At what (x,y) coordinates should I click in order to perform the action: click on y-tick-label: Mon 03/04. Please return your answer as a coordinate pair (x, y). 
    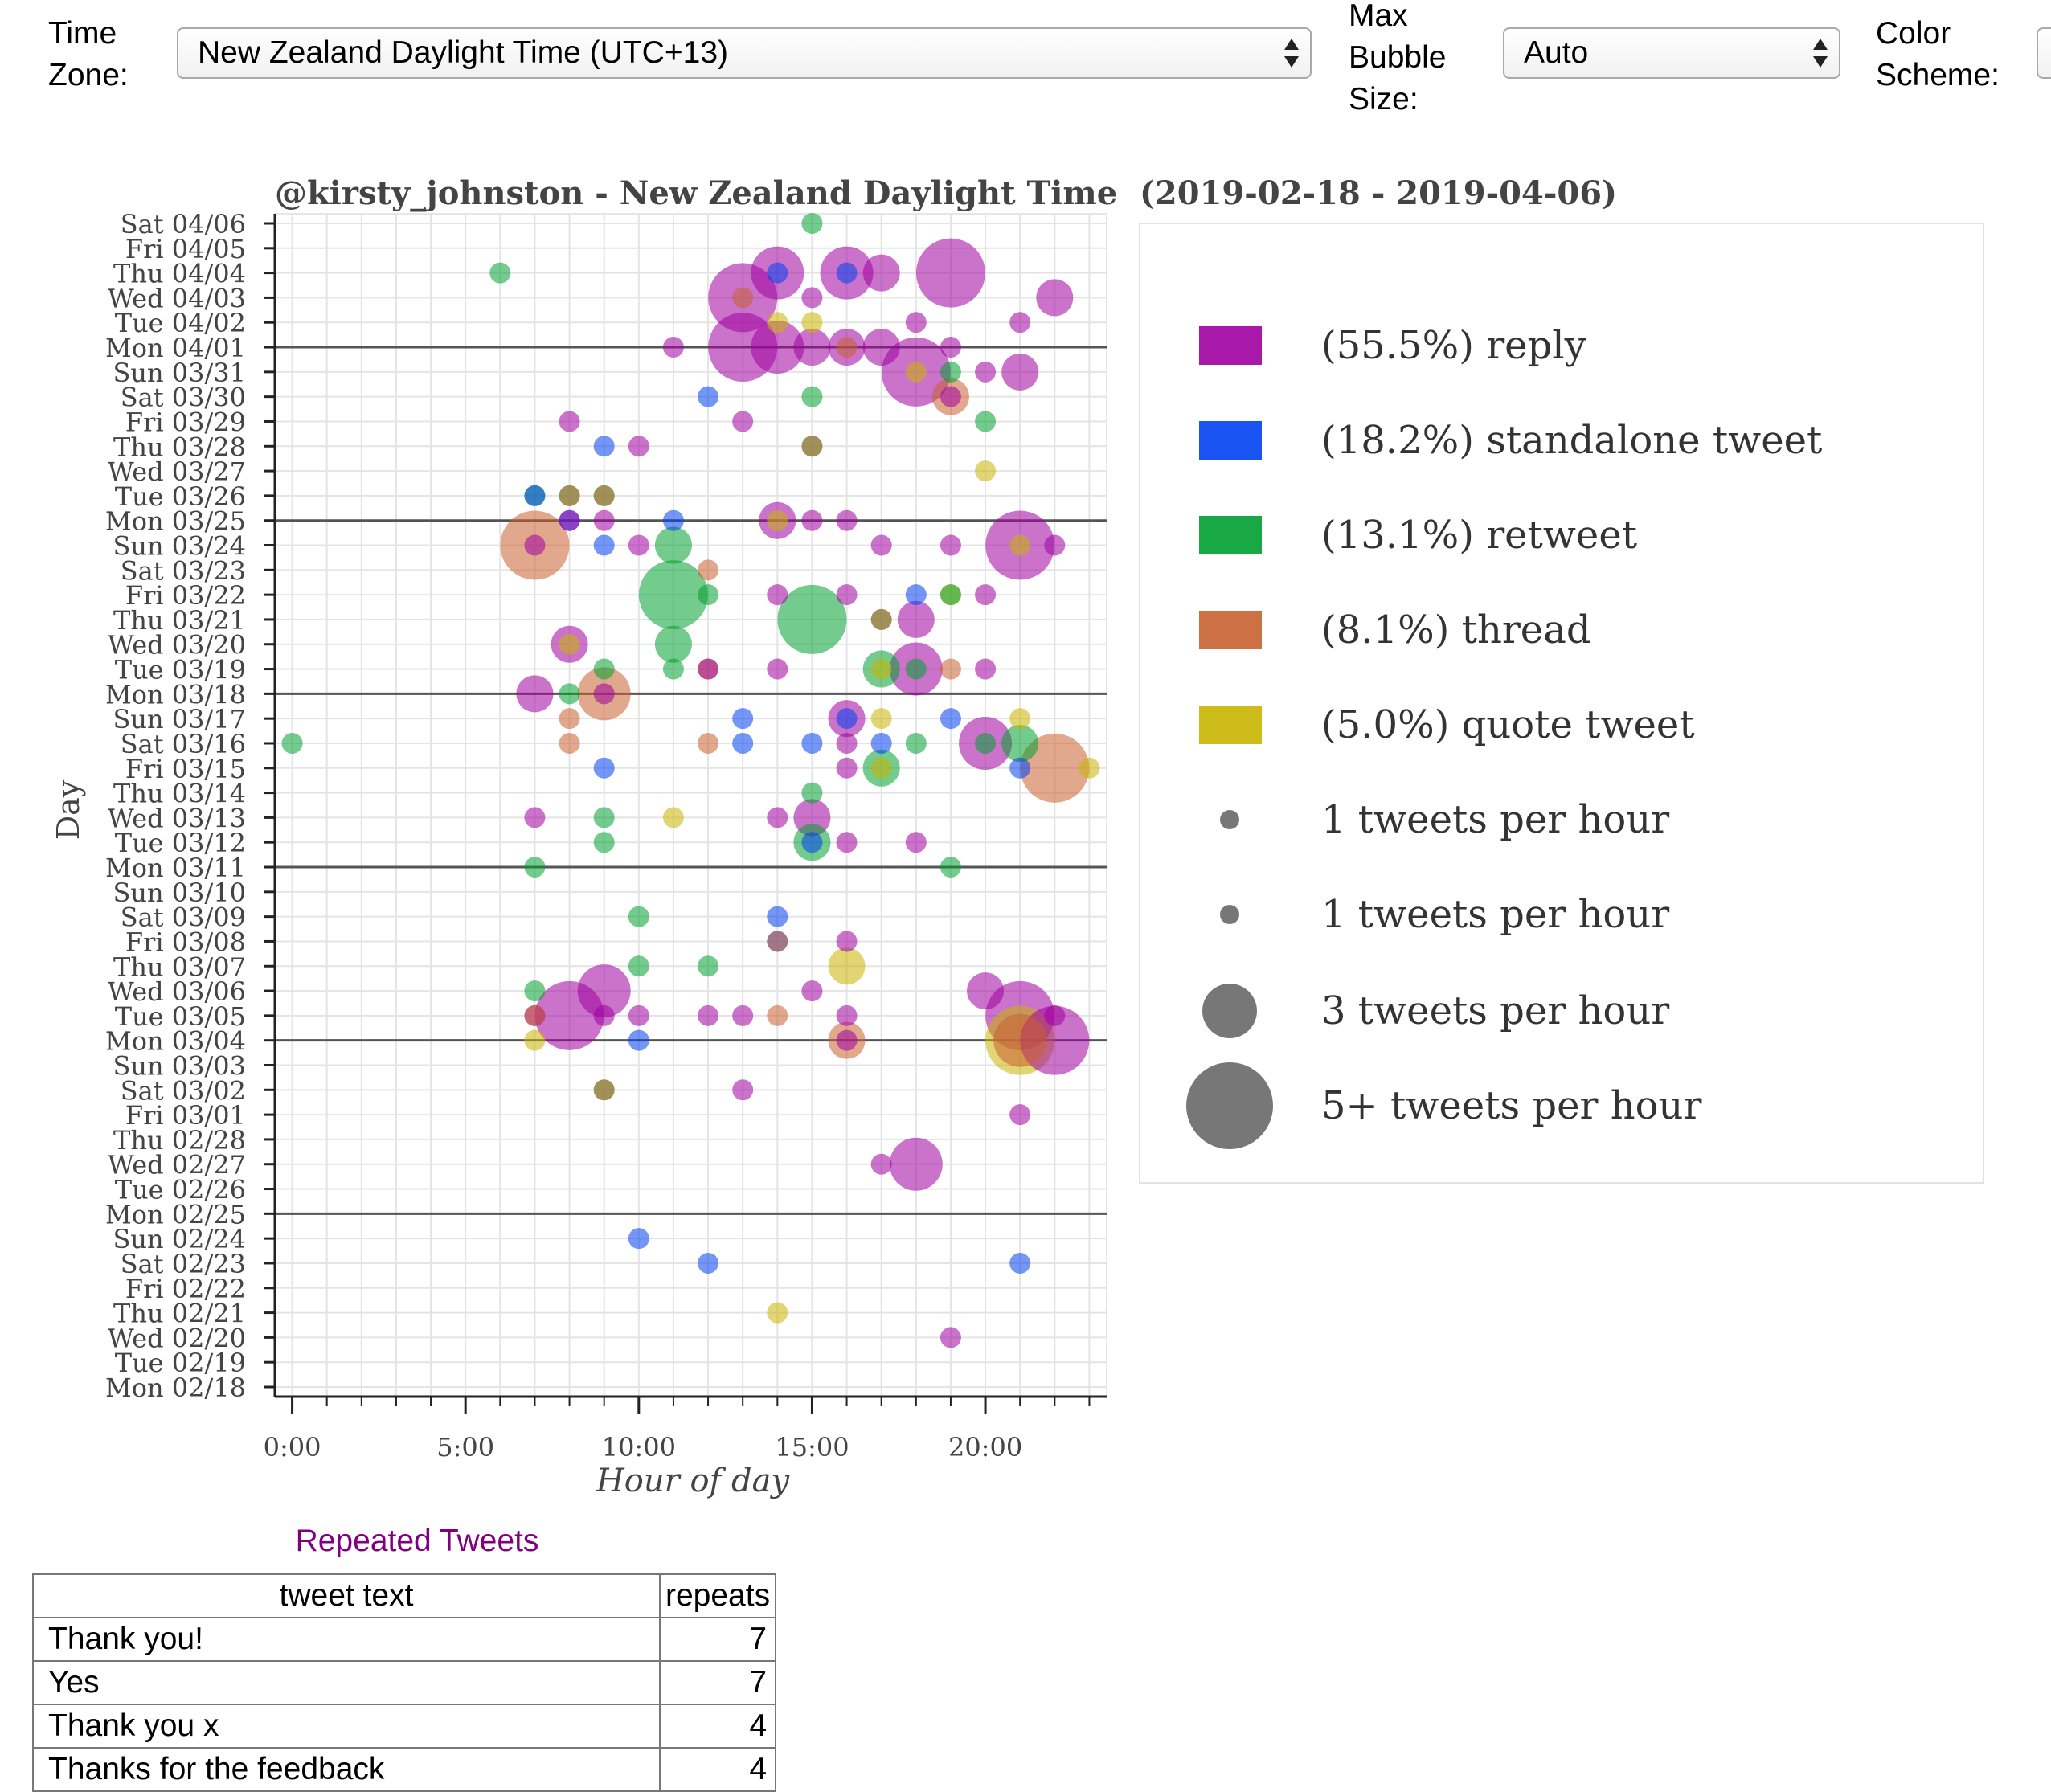
    Looking at the image, I should click on (175, 1041).